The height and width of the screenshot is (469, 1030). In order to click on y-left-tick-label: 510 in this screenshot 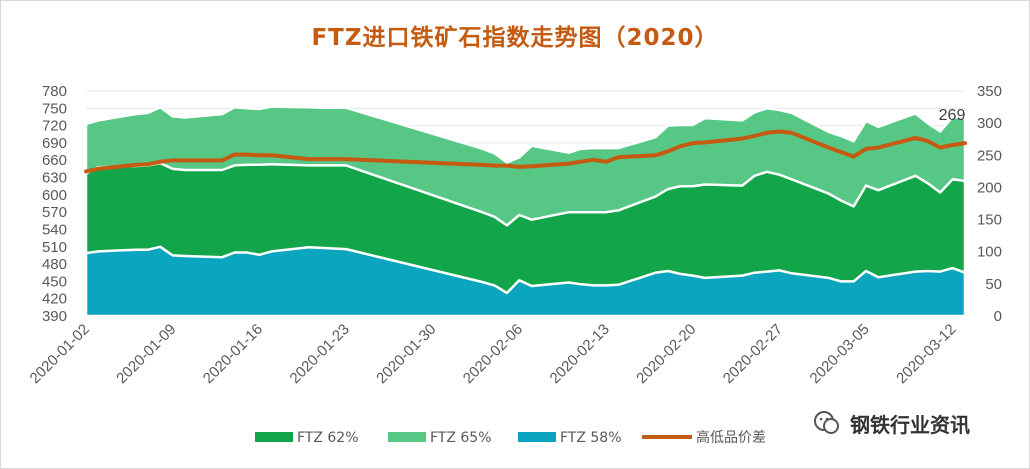, I will do `click(54, 247)`.